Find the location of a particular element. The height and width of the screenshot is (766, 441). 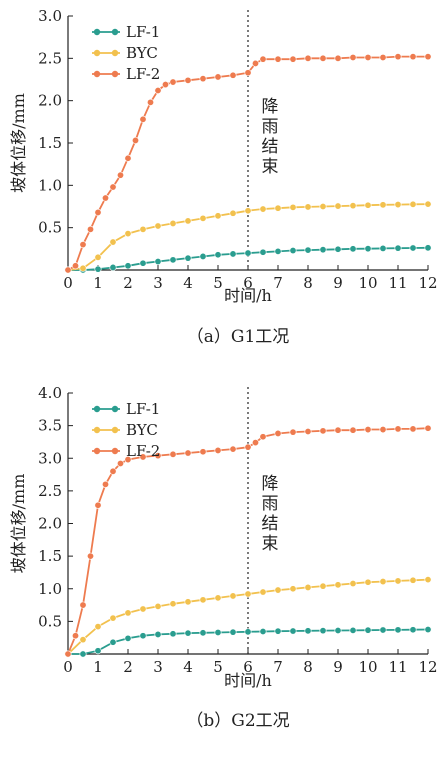

figure-caption: （b）G2工况 is located at coordinates (237, 721).